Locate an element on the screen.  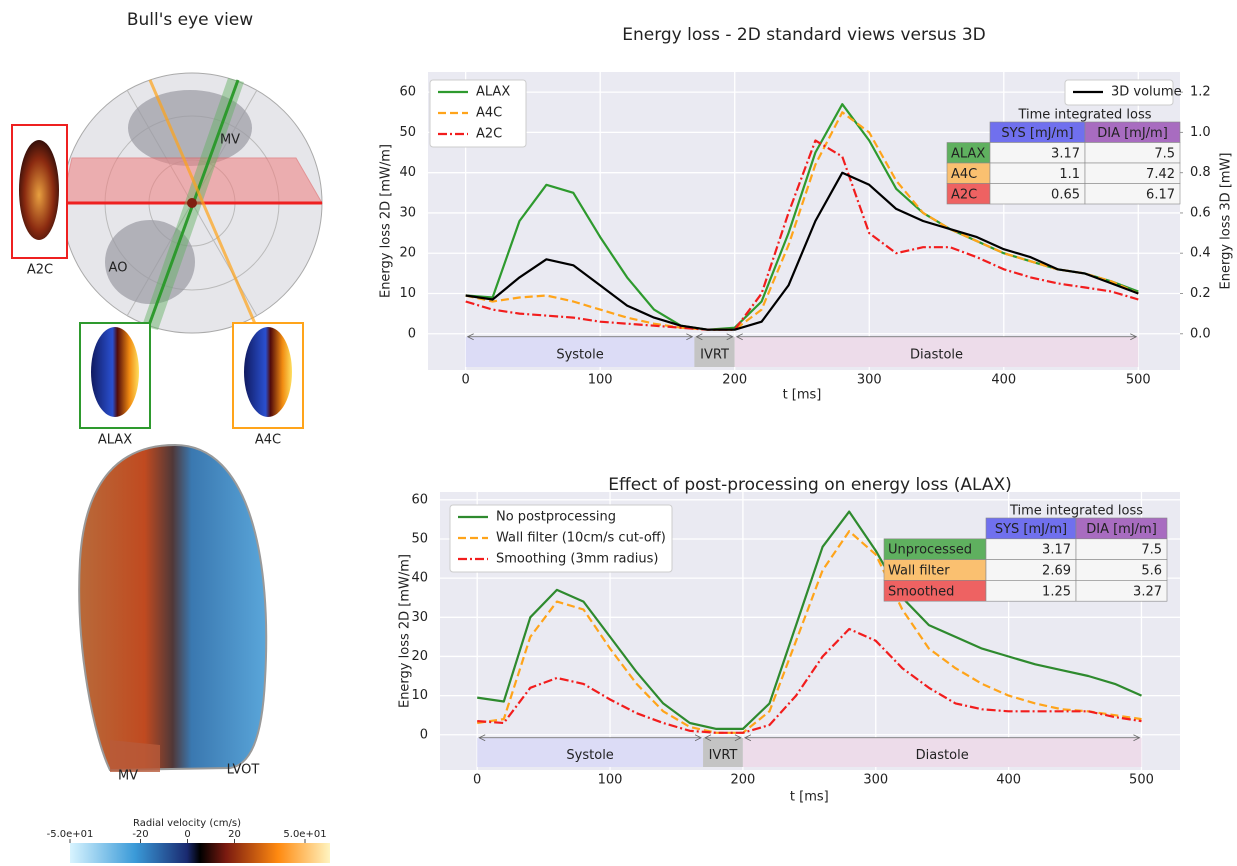
colorbar-tick-label: -5.0e+01 is located at coordinates (70, 834).